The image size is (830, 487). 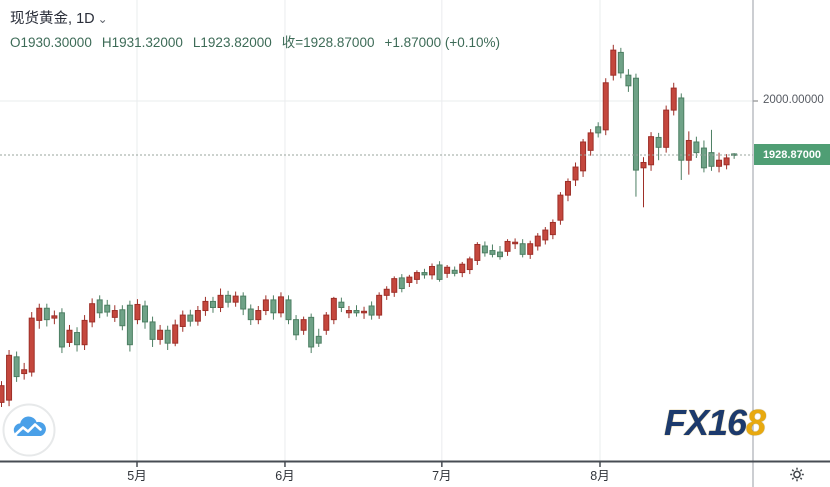 What do you see at coordinates (39, 19) in the screenshot?
I see `symbol-name: 现货黄金` at bounding box center [39, 19].